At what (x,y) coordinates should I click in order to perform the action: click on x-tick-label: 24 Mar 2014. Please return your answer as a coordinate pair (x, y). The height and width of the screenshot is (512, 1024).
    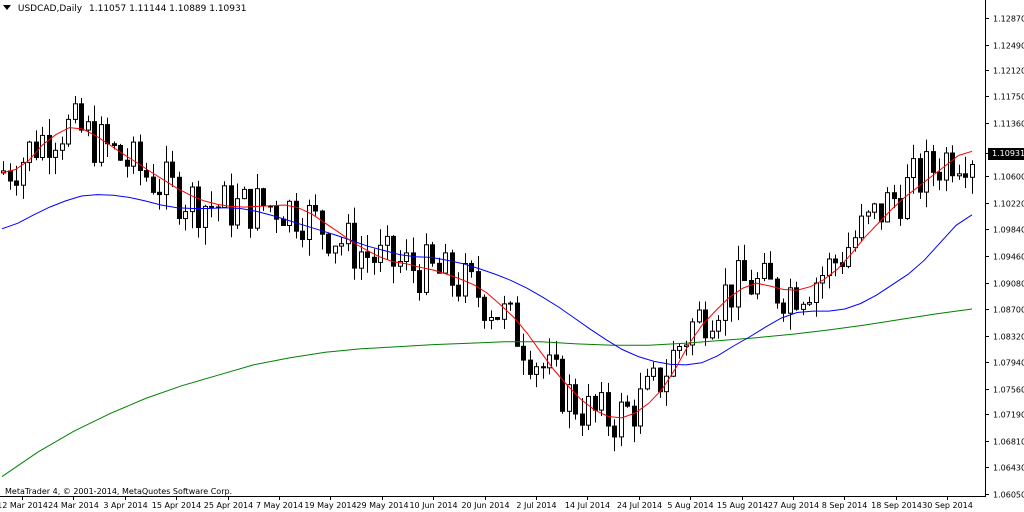
    Looking at the image, I should click on (73, 505).